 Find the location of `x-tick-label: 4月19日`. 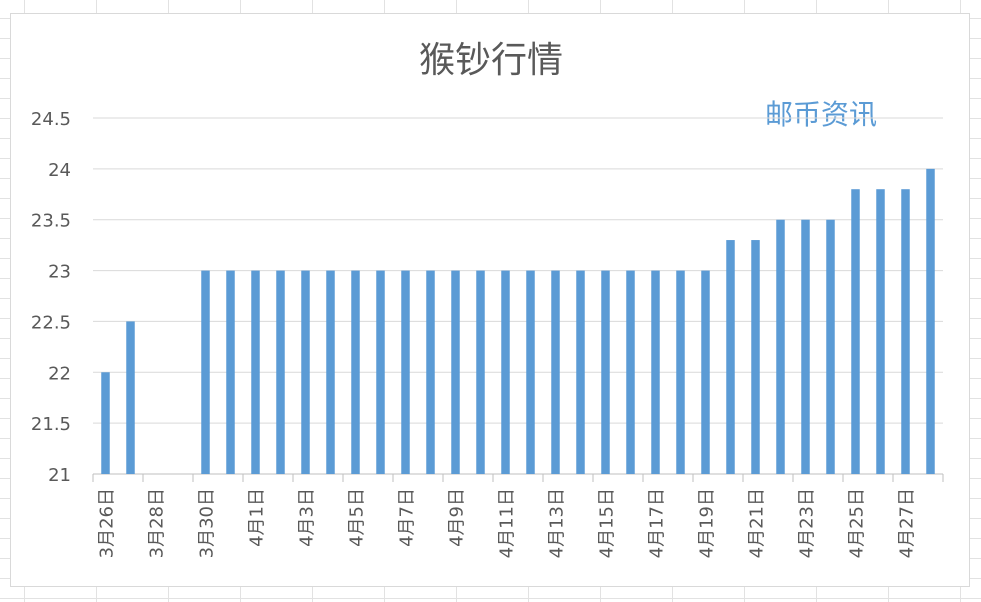

x-tick-label: 4月19日 is located at coordinates (707, 523).